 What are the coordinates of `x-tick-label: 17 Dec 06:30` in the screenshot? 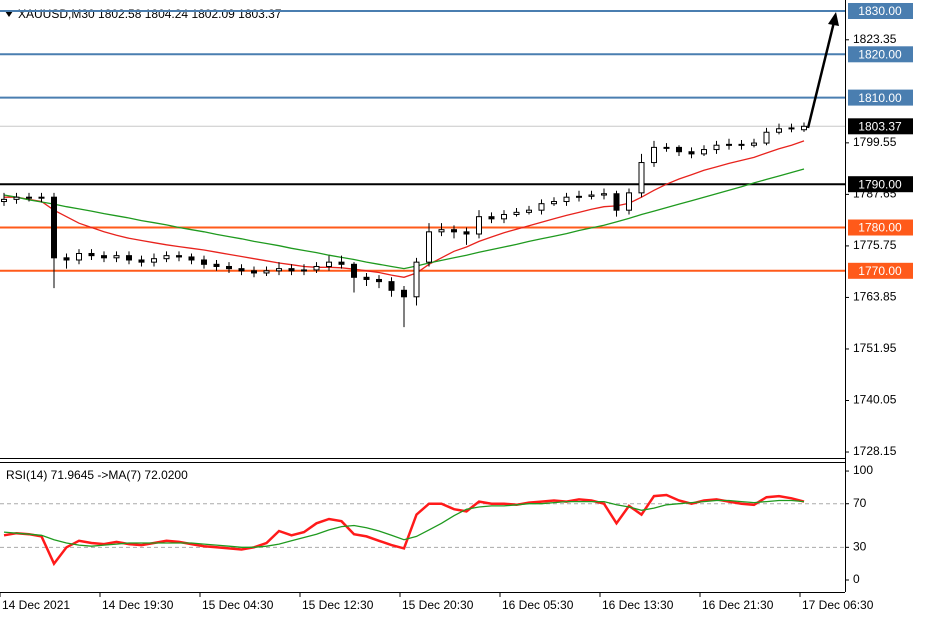 It's located at (838, 605).